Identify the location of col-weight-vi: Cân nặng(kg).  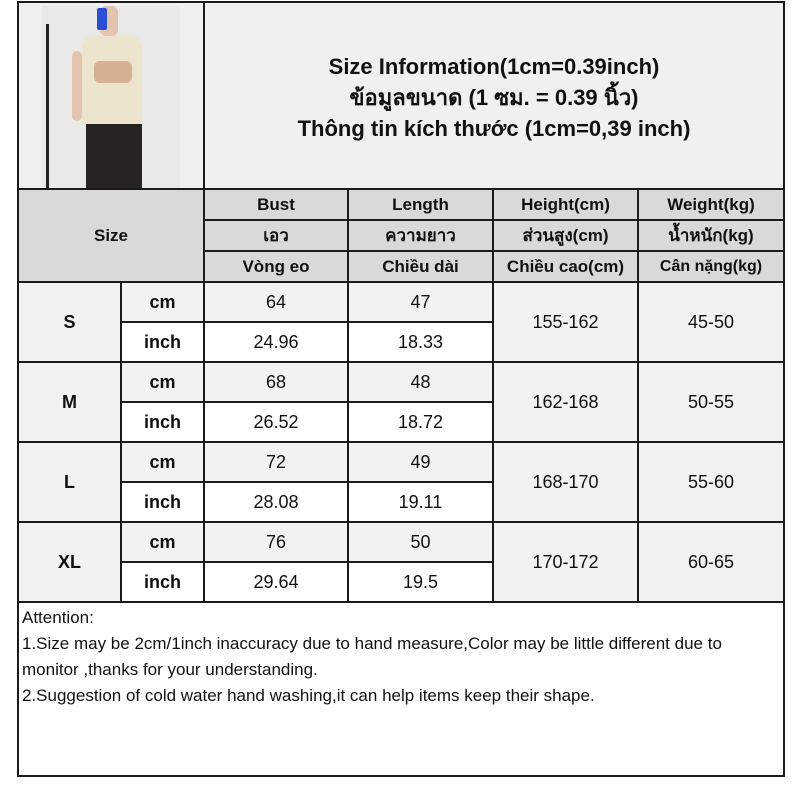
(711, 266).